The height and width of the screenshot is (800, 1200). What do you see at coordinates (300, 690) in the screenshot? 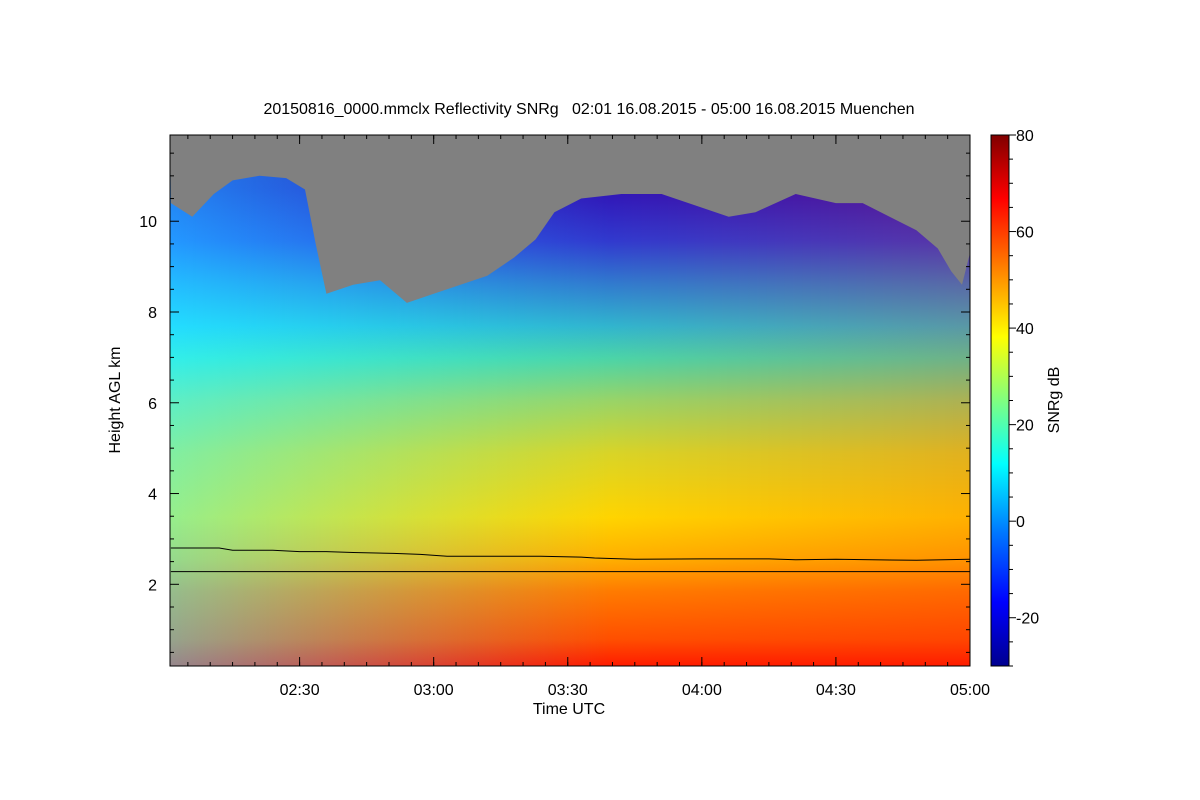
I see `x-tick-label: 02:30` at bounding box center [300, 690].